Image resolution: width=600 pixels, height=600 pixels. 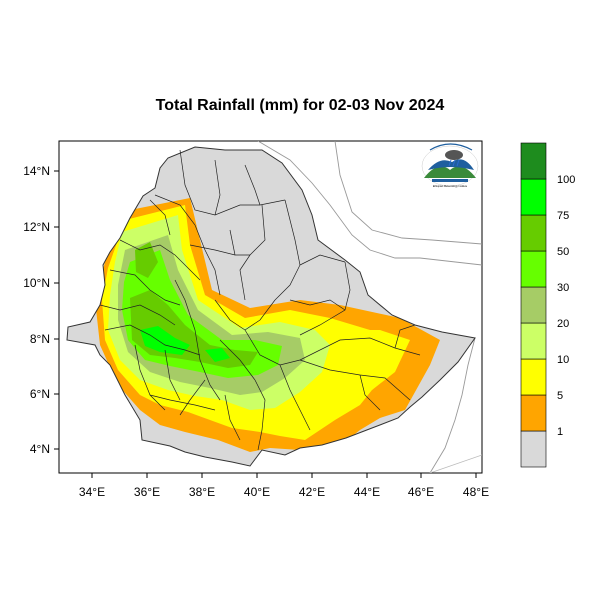 I want to click on coastline-red-sea, so click(x=369, y=203).